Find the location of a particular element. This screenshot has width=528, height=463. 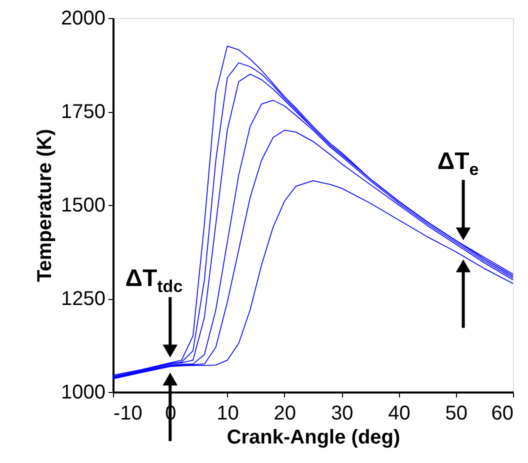

y-tick-label: 1250 is located at coordinates (83, 299).